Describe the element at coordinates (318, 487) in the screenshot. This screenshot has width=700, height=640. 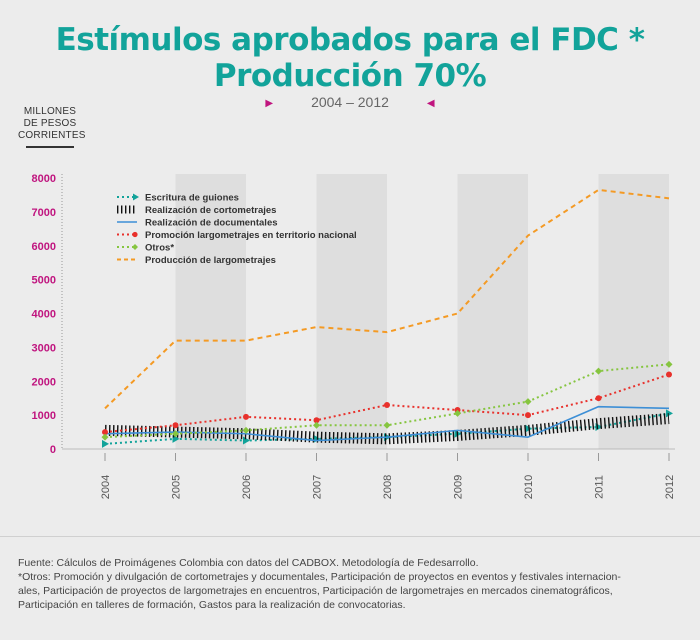
I see `x-tick-label: 2007` at that location.